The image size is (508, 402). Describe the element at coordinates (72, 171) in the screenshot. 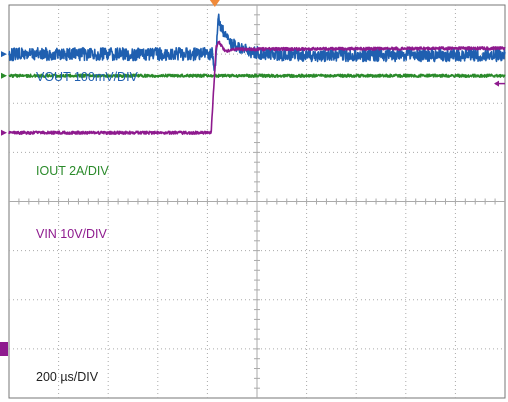

I see `iout-channel-label: IOUT 2A/DIV` at that location.